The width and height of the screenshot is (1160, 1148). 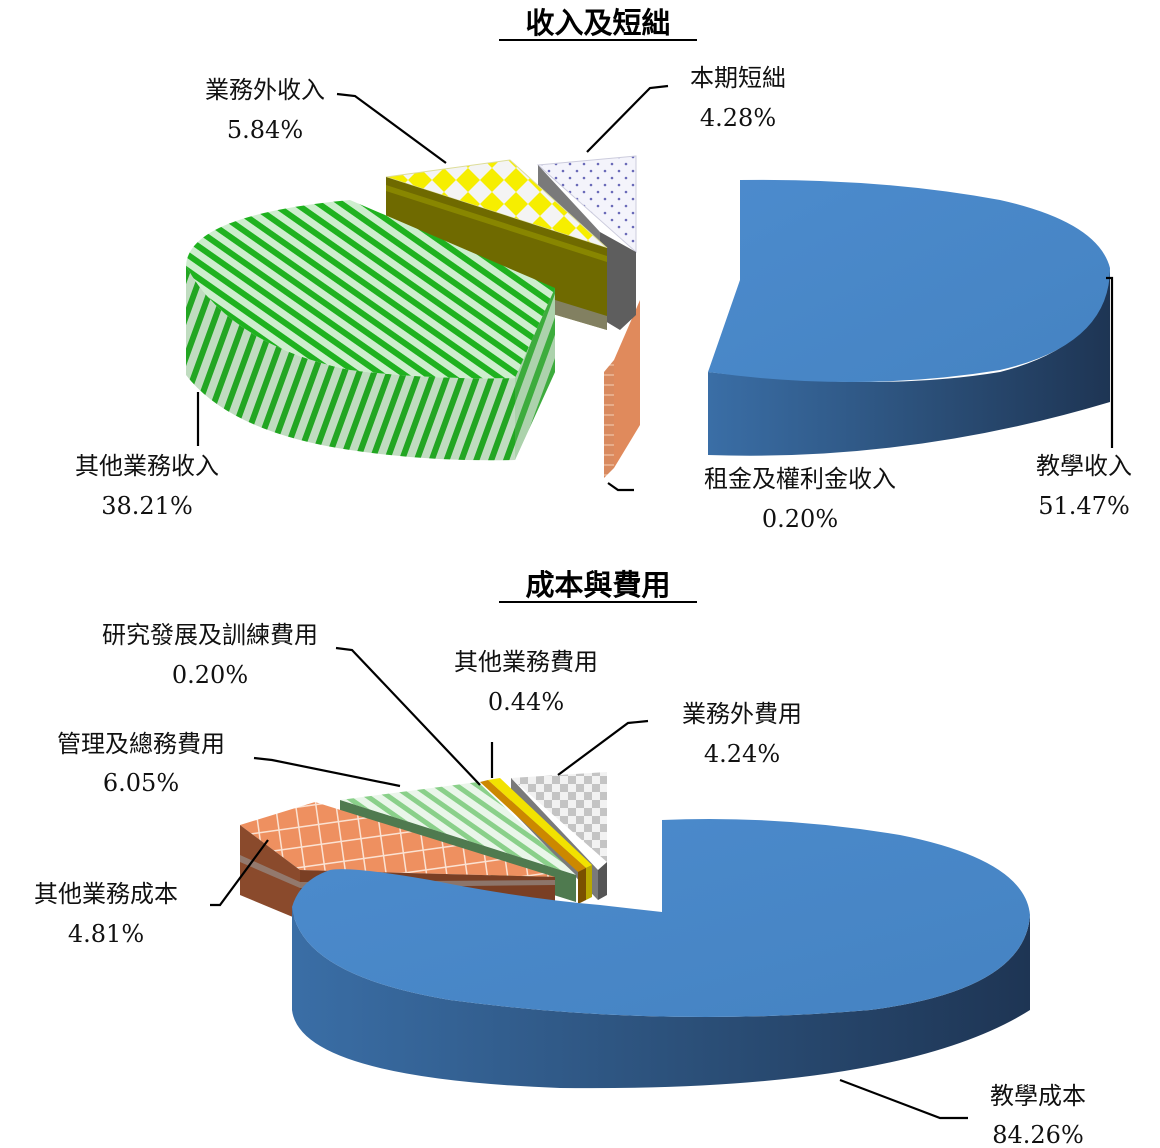 I want to click on label-admin-expense-name: 管理及總務費用, so click(x=141, y=744).